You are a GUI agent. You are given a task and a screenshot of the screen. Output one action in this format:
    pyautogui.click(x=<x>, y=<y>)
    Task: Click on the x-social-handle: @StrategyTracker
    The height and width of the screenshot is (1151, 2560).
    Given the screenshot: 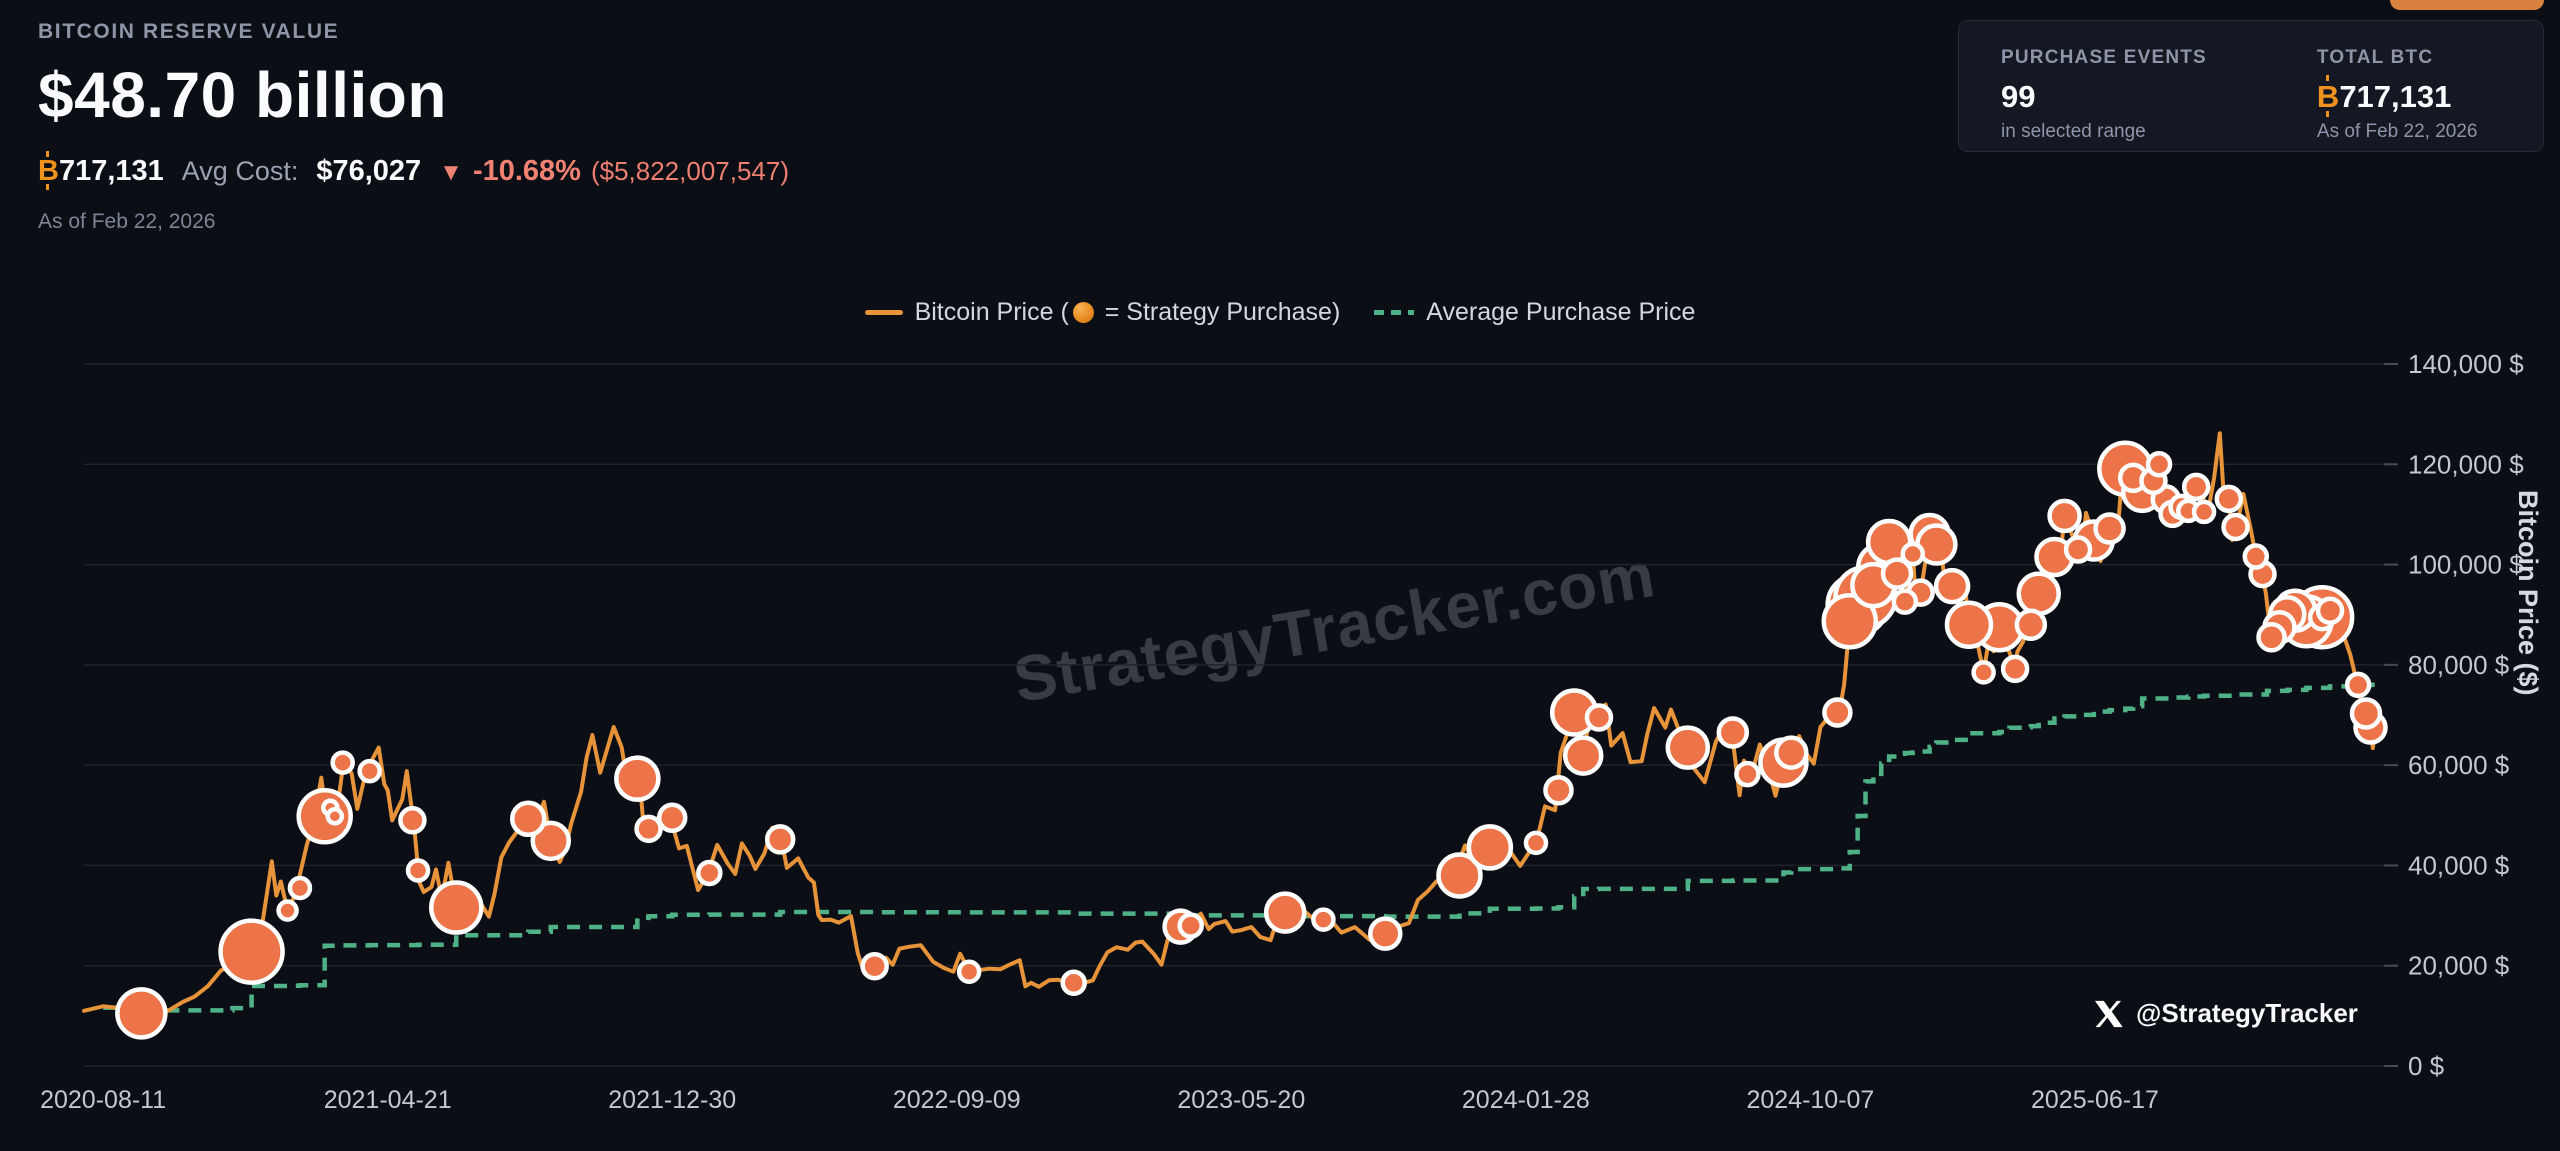 What is the action you would take?
    pyautogui.click(x=2226, y=1013)
    